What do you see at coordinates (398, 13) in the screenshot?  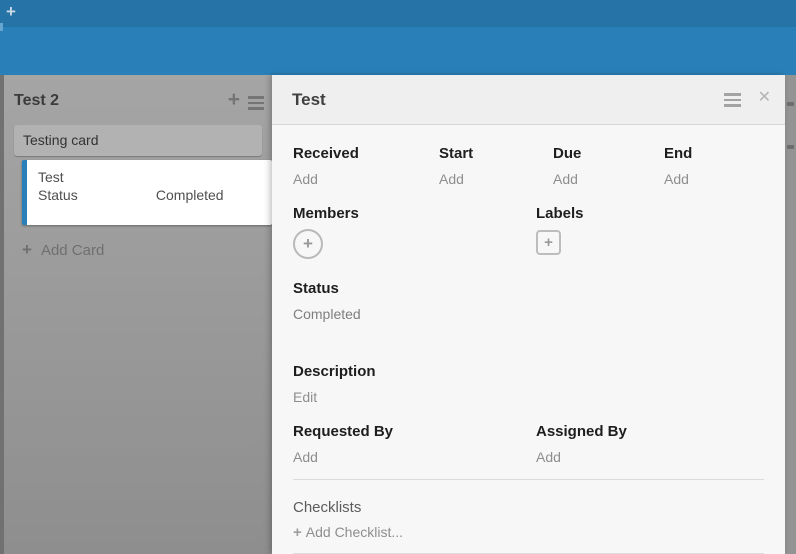 I see `top-navbar: +` at bounding box center [398, 13].